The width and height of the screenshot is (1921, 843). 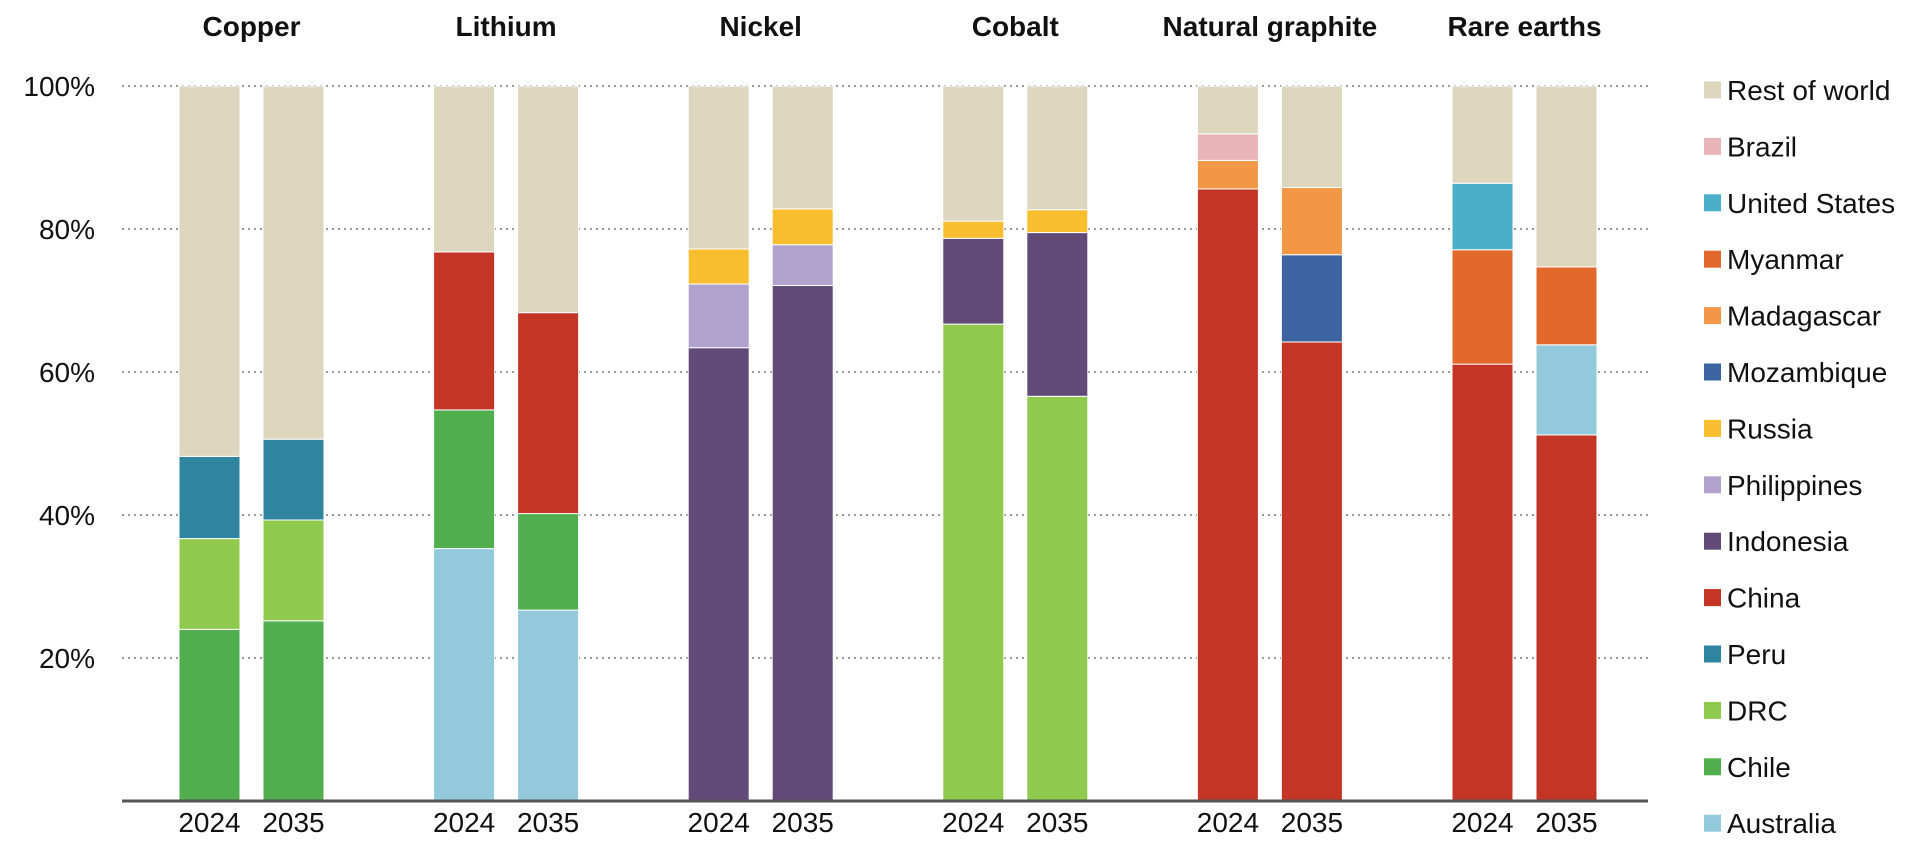 What do you see at coordinates (802, 265) in the screenshot?
I see `bar-segment-philippines` at bounding box center [802, 265].